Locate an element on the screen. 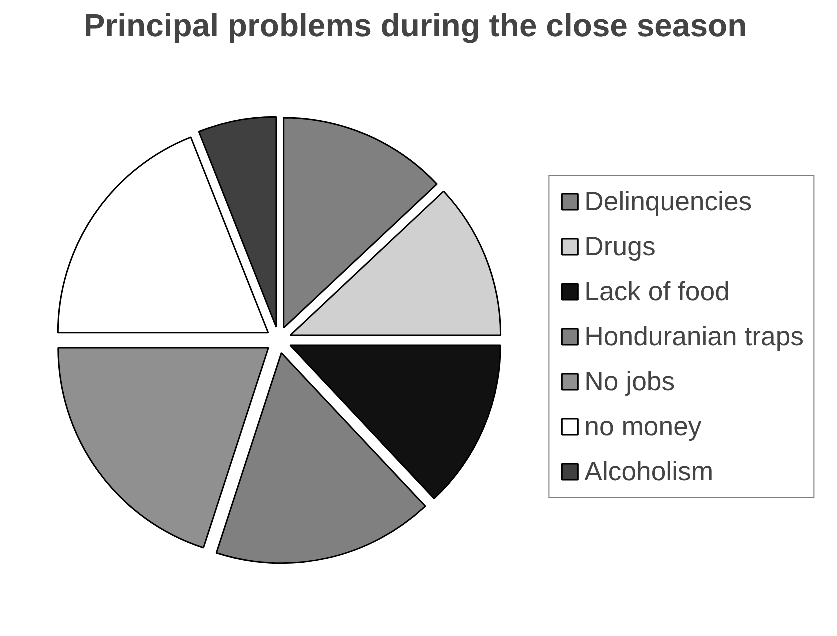 This screenshot has height=636, width=837. chart-title: Principal problems during the close season is located at coordinates (416, 26).